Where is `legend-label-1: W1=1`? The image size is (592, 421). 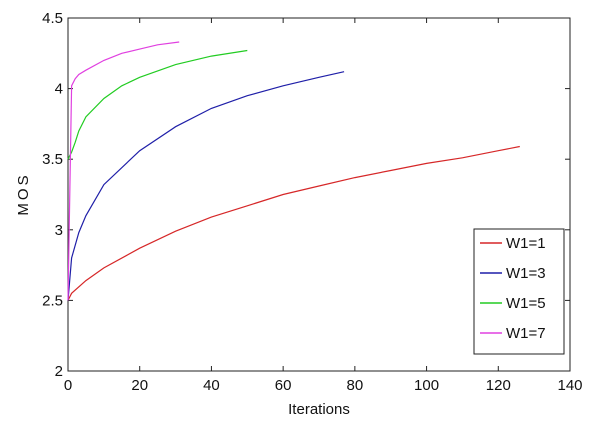 legend-label-1: W1=1 is located at coordinates (526, 243).